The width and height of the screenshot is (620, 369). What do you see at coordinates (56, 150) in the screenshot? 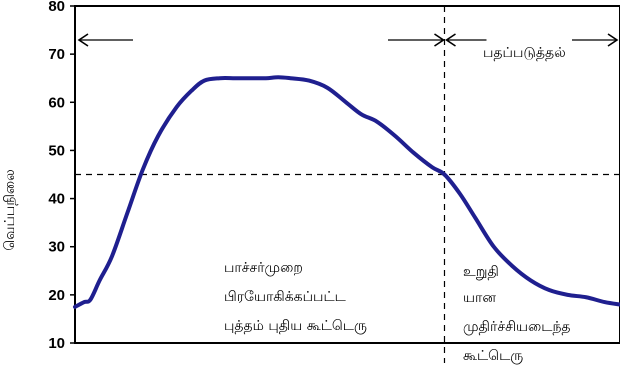
I see `y-tick-label: 50` at bounding box center [56, 150].